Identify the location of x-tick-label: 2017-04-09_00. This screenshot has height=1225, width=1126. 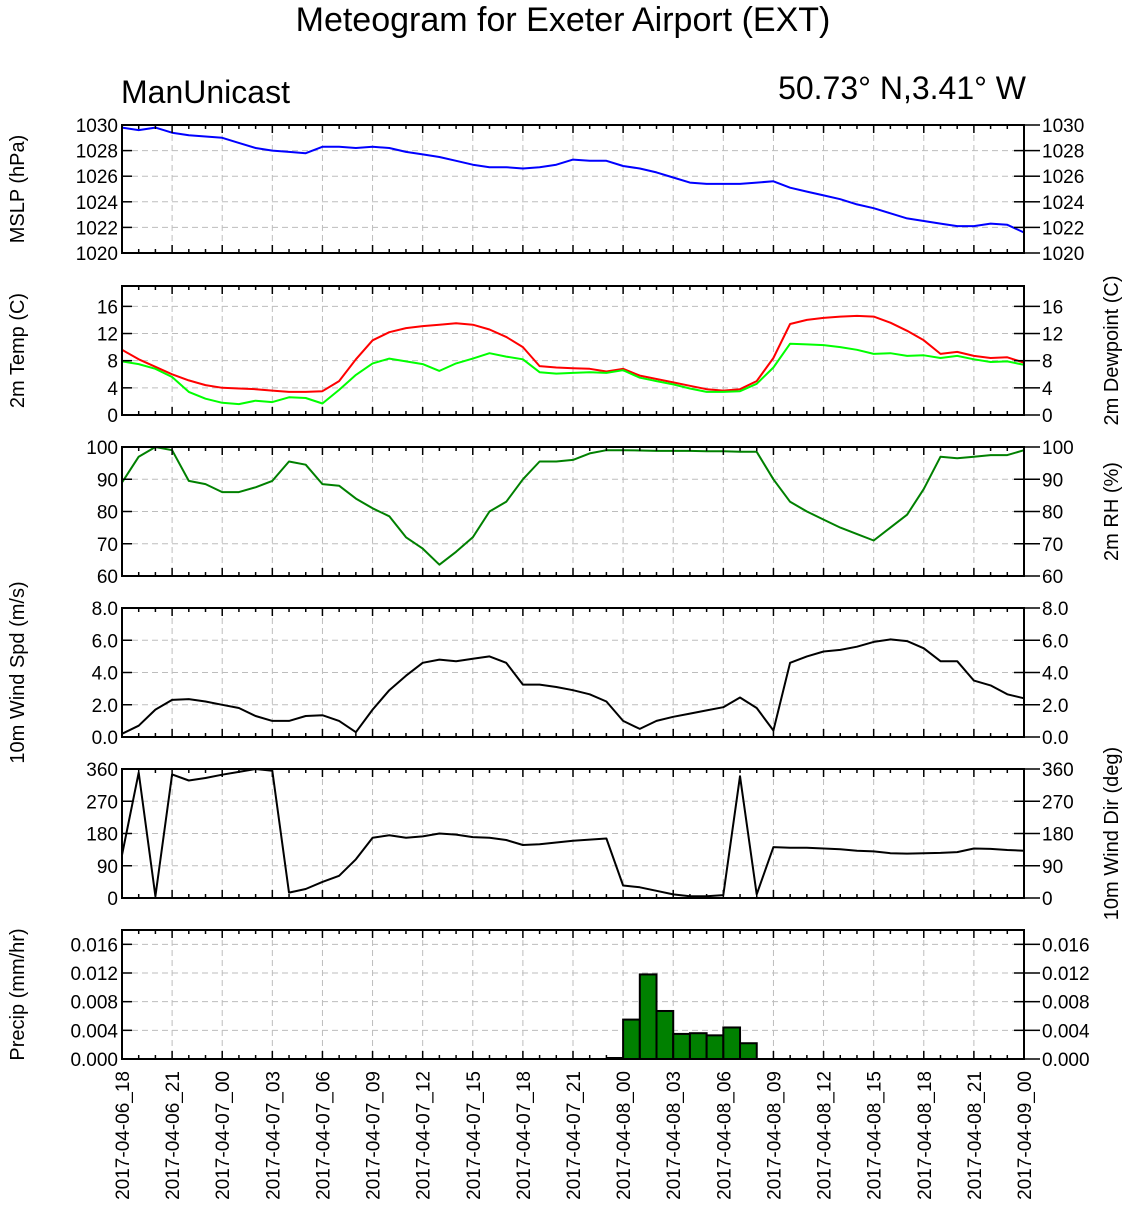
(1025, 1135).